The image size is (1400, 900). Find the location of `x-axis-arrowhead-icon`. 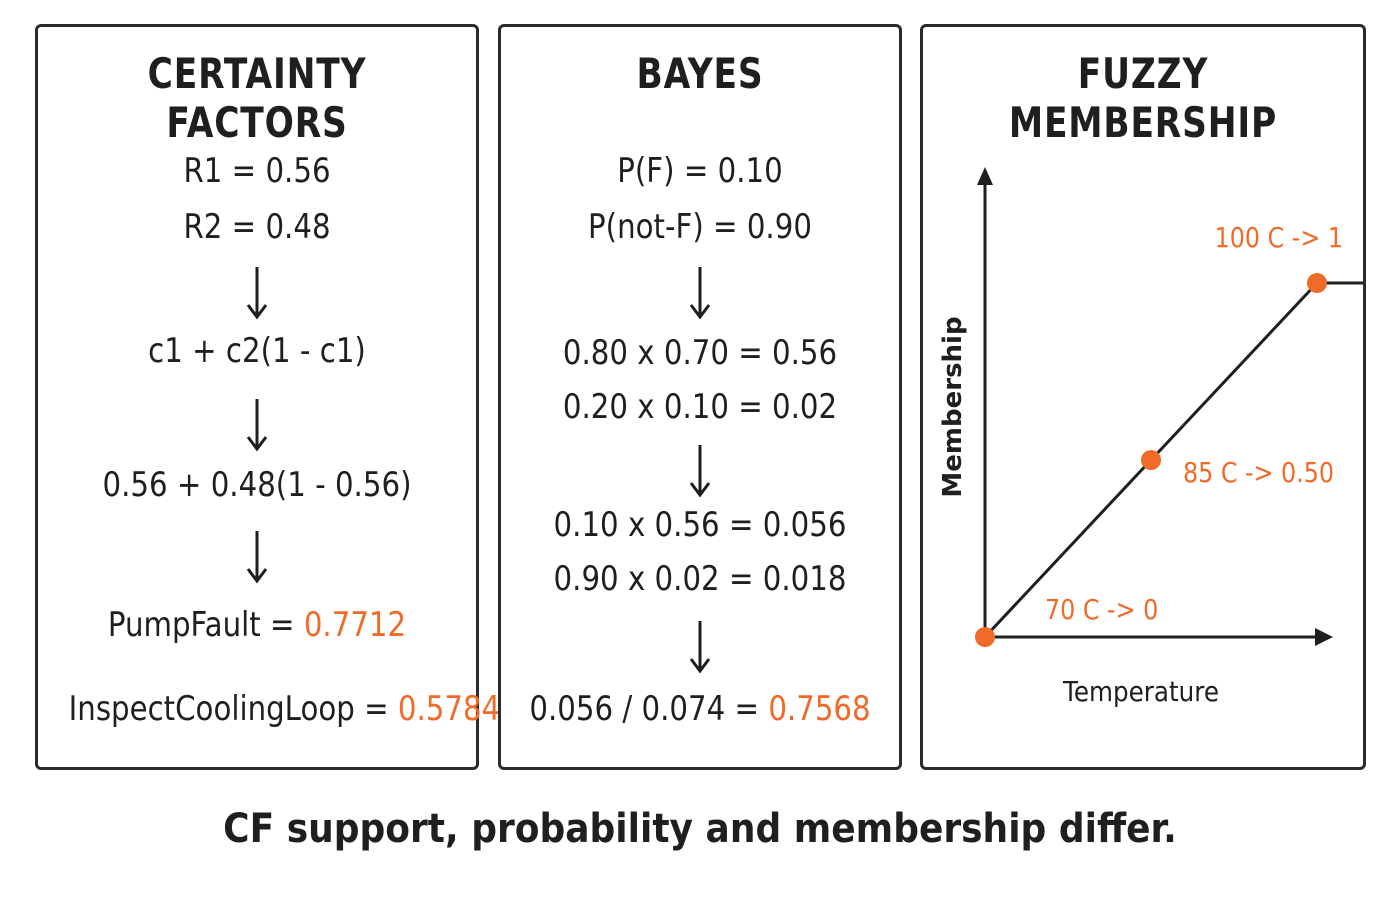

x-axis-arrowhead-icon is located at coordinates (1324, 637).